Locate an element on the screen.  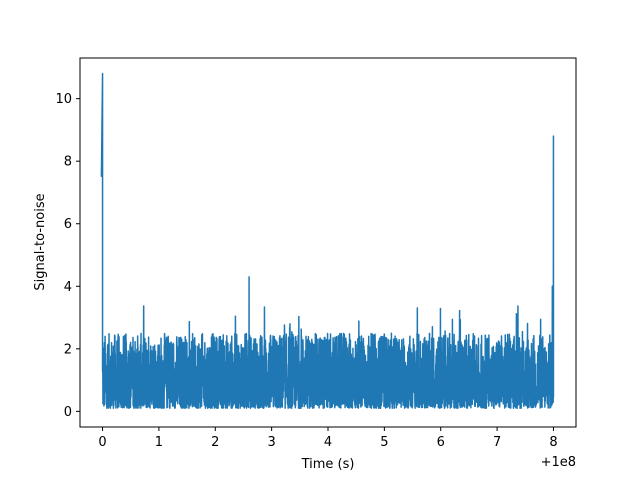
y-tick-label: 8 is located at coordinates (68, 162).